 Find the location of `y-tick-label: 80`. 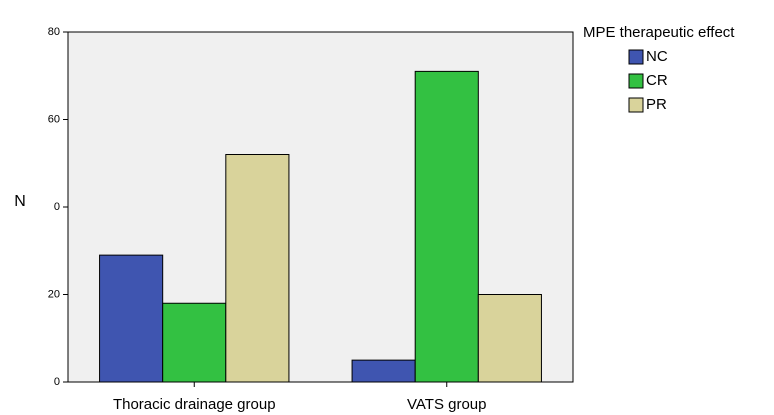

y-tick-label: 80 is located at coordinates (54, 32).